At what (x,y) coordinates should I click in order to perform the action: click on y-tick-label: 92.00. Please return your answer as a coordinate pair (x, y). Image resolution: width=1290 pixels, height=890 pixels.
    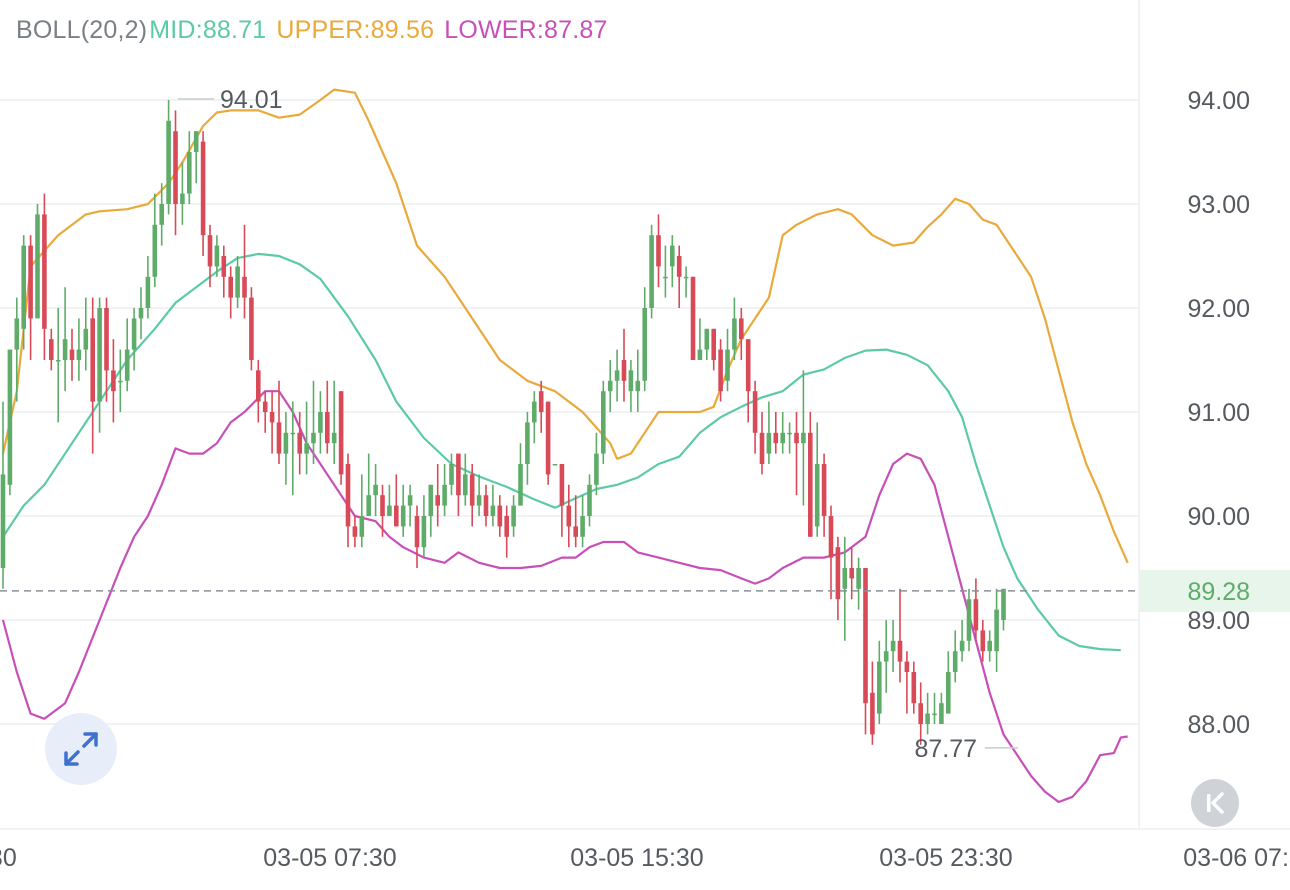
    Looking at the image, I should click on (1218, 309).